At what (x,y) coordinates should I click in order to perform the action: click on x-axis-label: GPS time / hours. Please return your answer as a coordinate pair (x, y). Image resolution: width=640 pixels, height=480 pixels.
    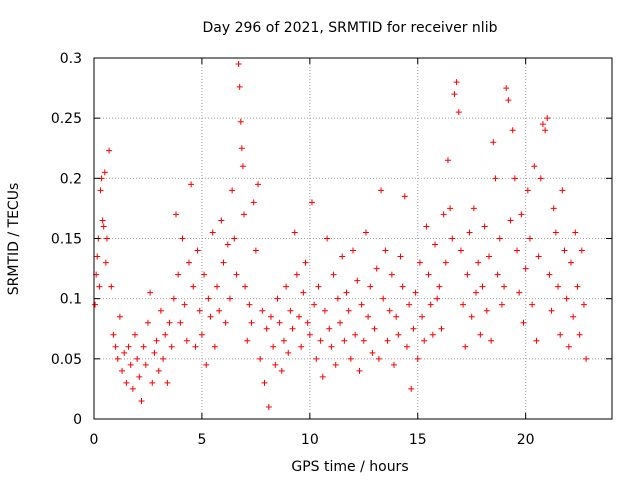
    Looking at the image, I should click on (349, 467).